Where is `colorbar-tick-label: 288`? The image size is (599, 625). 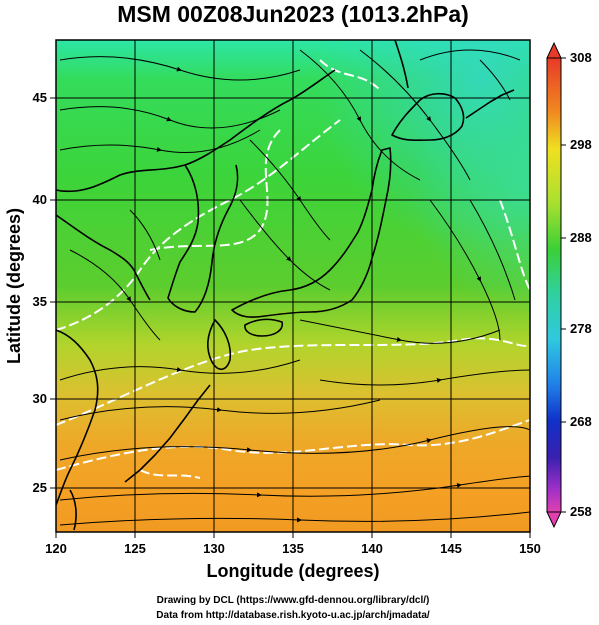
colorbar-tick-label: 288 is located at coordinates (581, 237).